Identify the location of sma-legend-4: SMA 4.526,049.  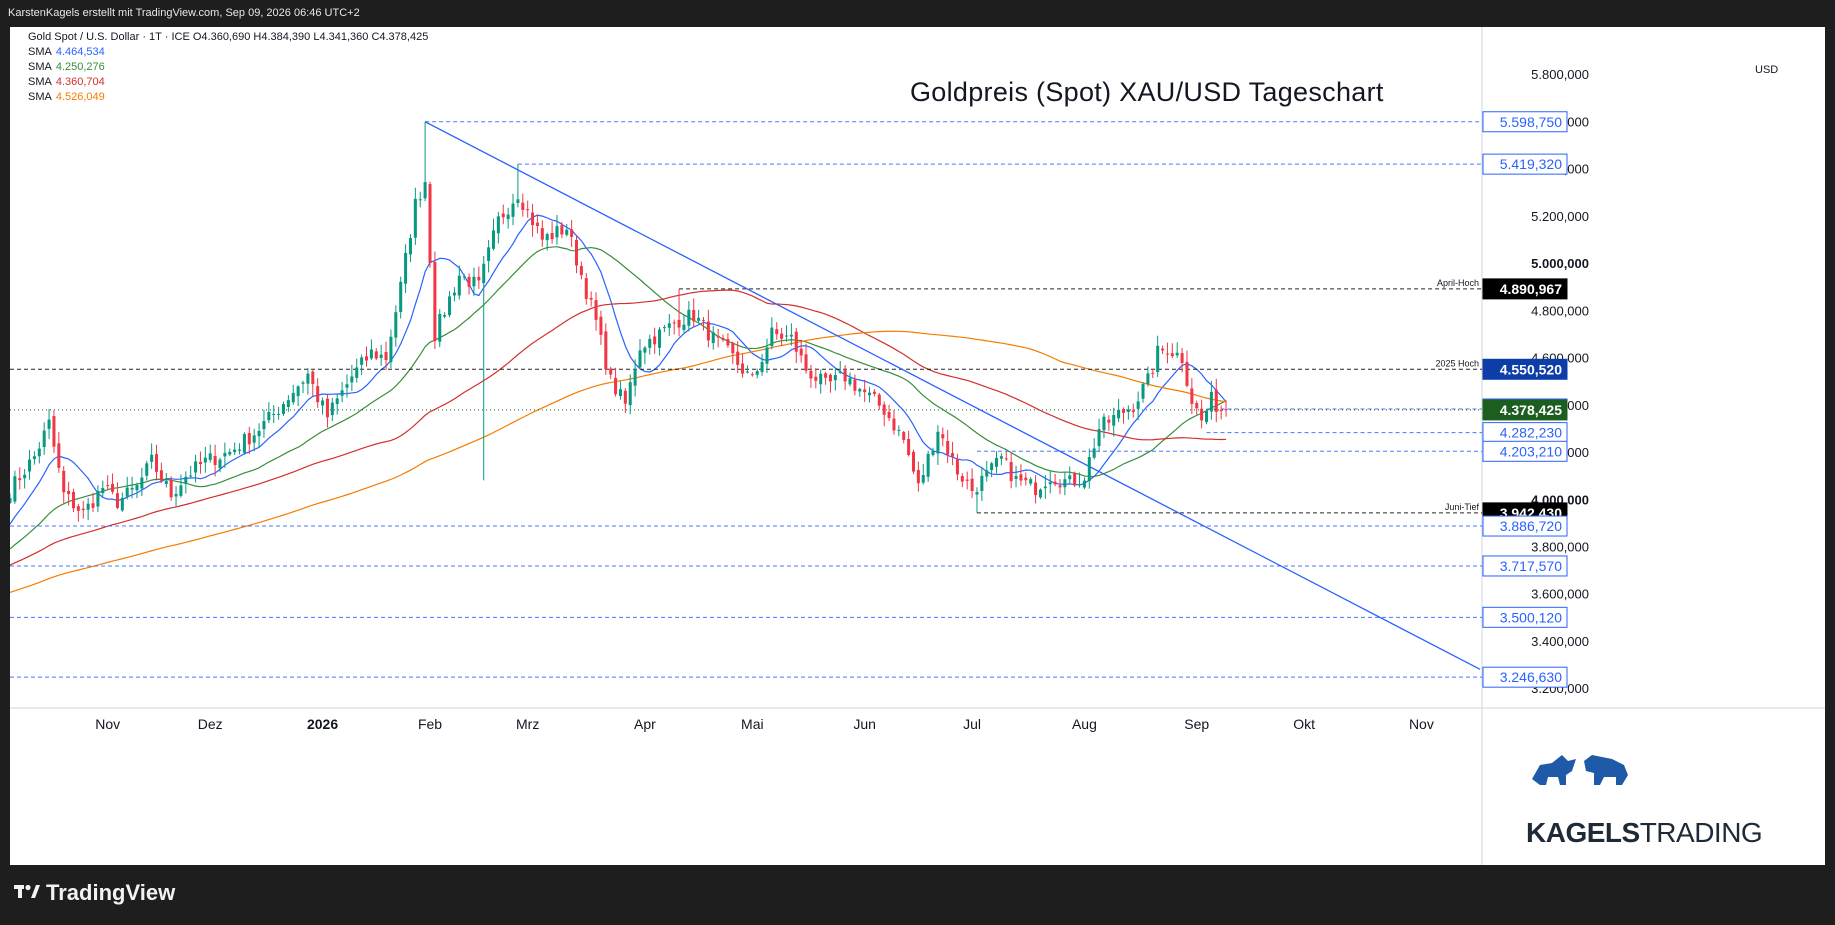
(66, 97).